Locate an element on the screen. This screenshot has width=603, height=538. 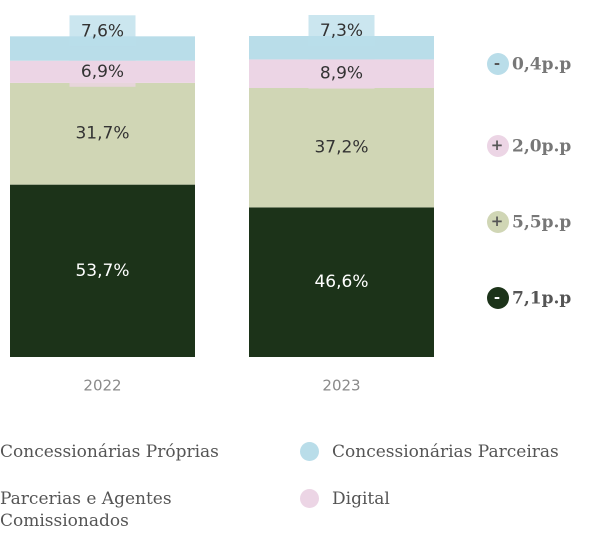
legend-item: Concessionárias Parceiras is located at coordinates (450, 452).